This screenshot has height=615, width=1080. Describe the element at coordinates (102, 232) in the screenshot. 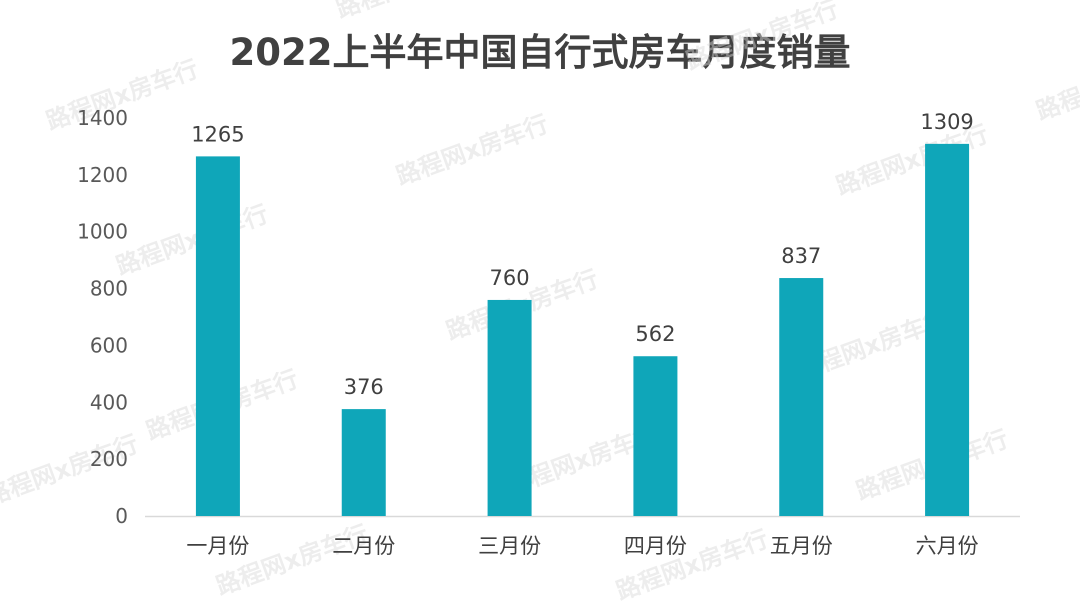

I see `y-tick-label: 1000` at that location.